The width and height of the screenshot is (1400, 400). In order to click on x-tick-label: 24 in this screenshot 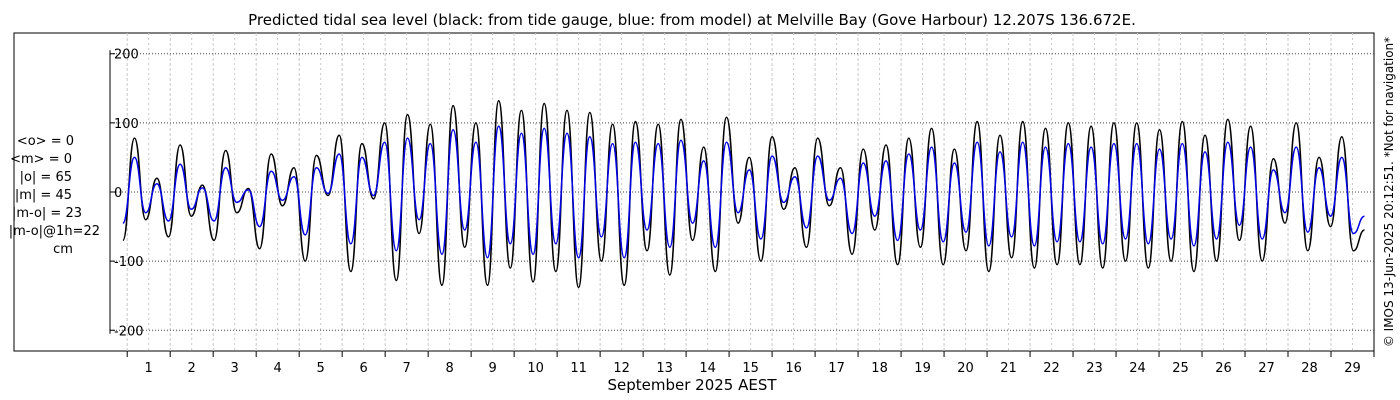, I will do `click(1137, 368)`.